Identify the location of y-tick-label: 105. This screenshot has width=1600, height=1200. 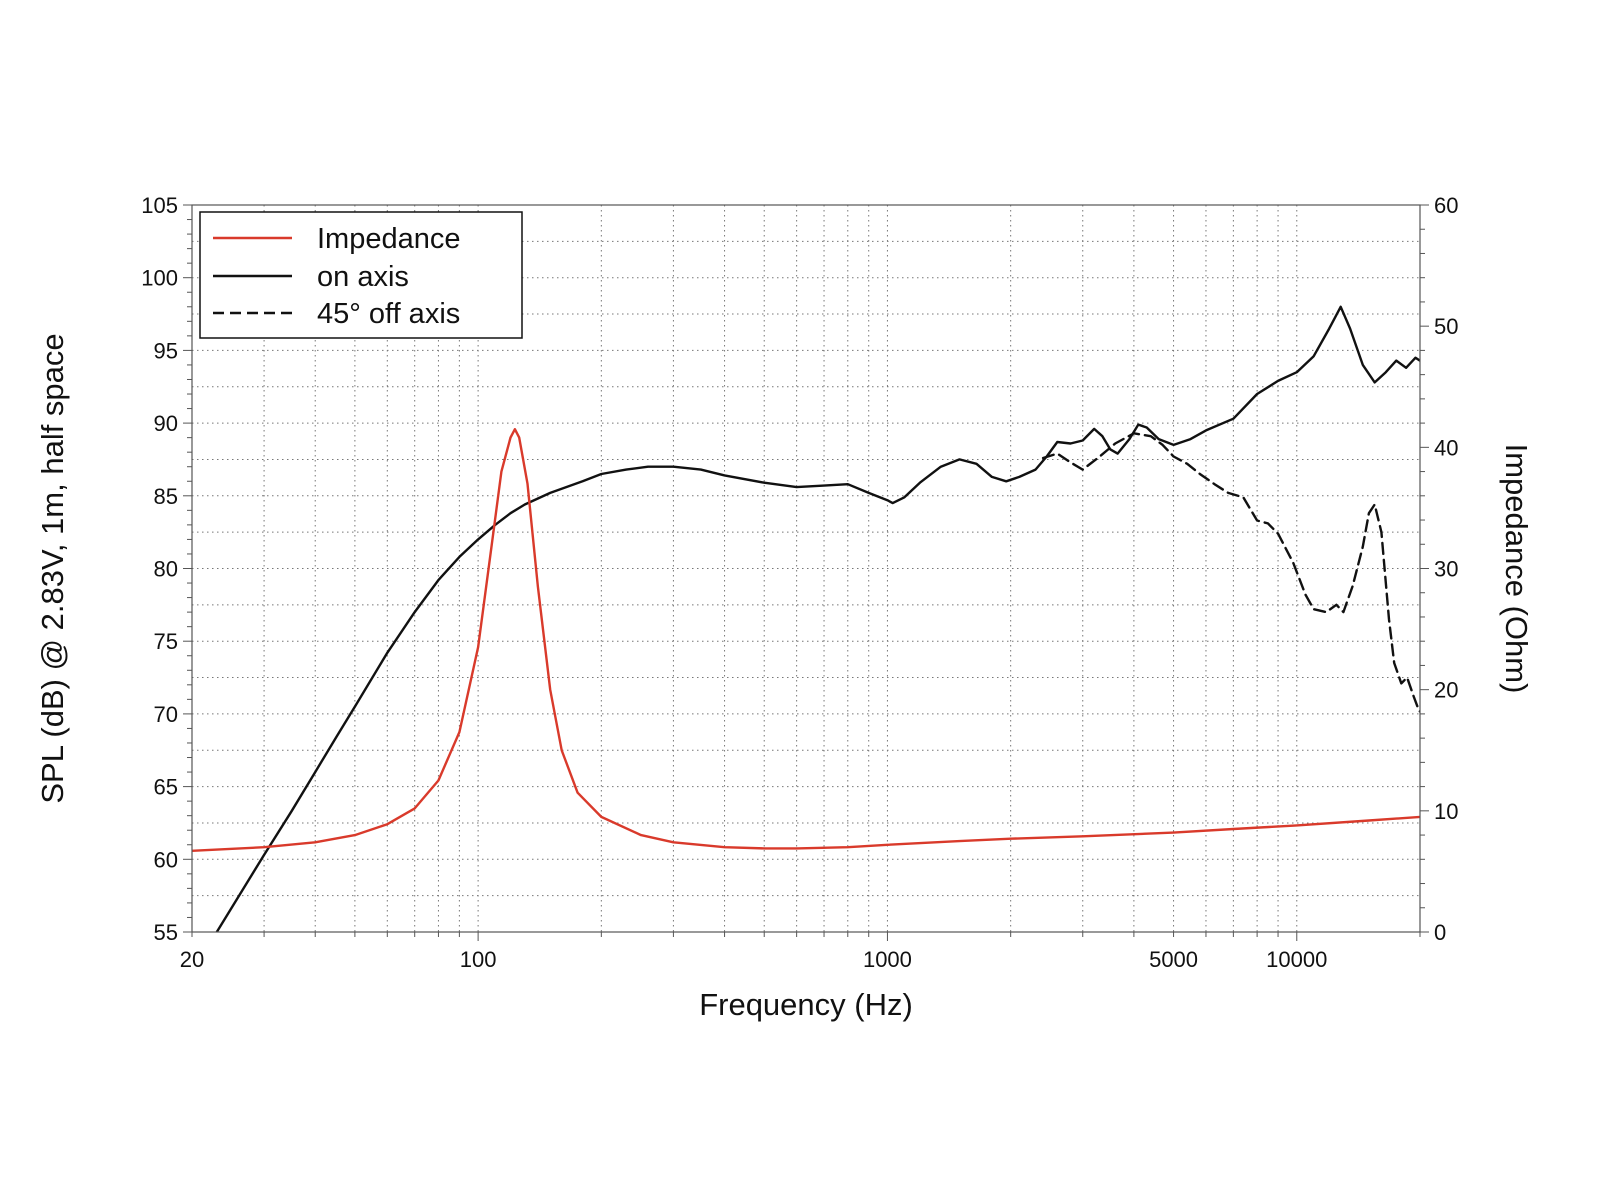
(159, 205).